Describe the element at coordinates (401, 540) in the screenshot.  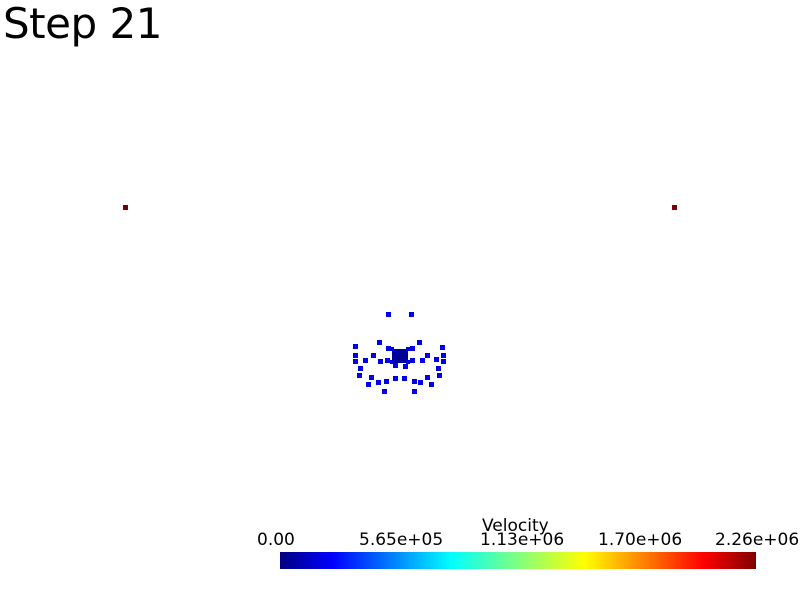
I see `scalar-bar-tick-label: 5.65e+05` at that location.